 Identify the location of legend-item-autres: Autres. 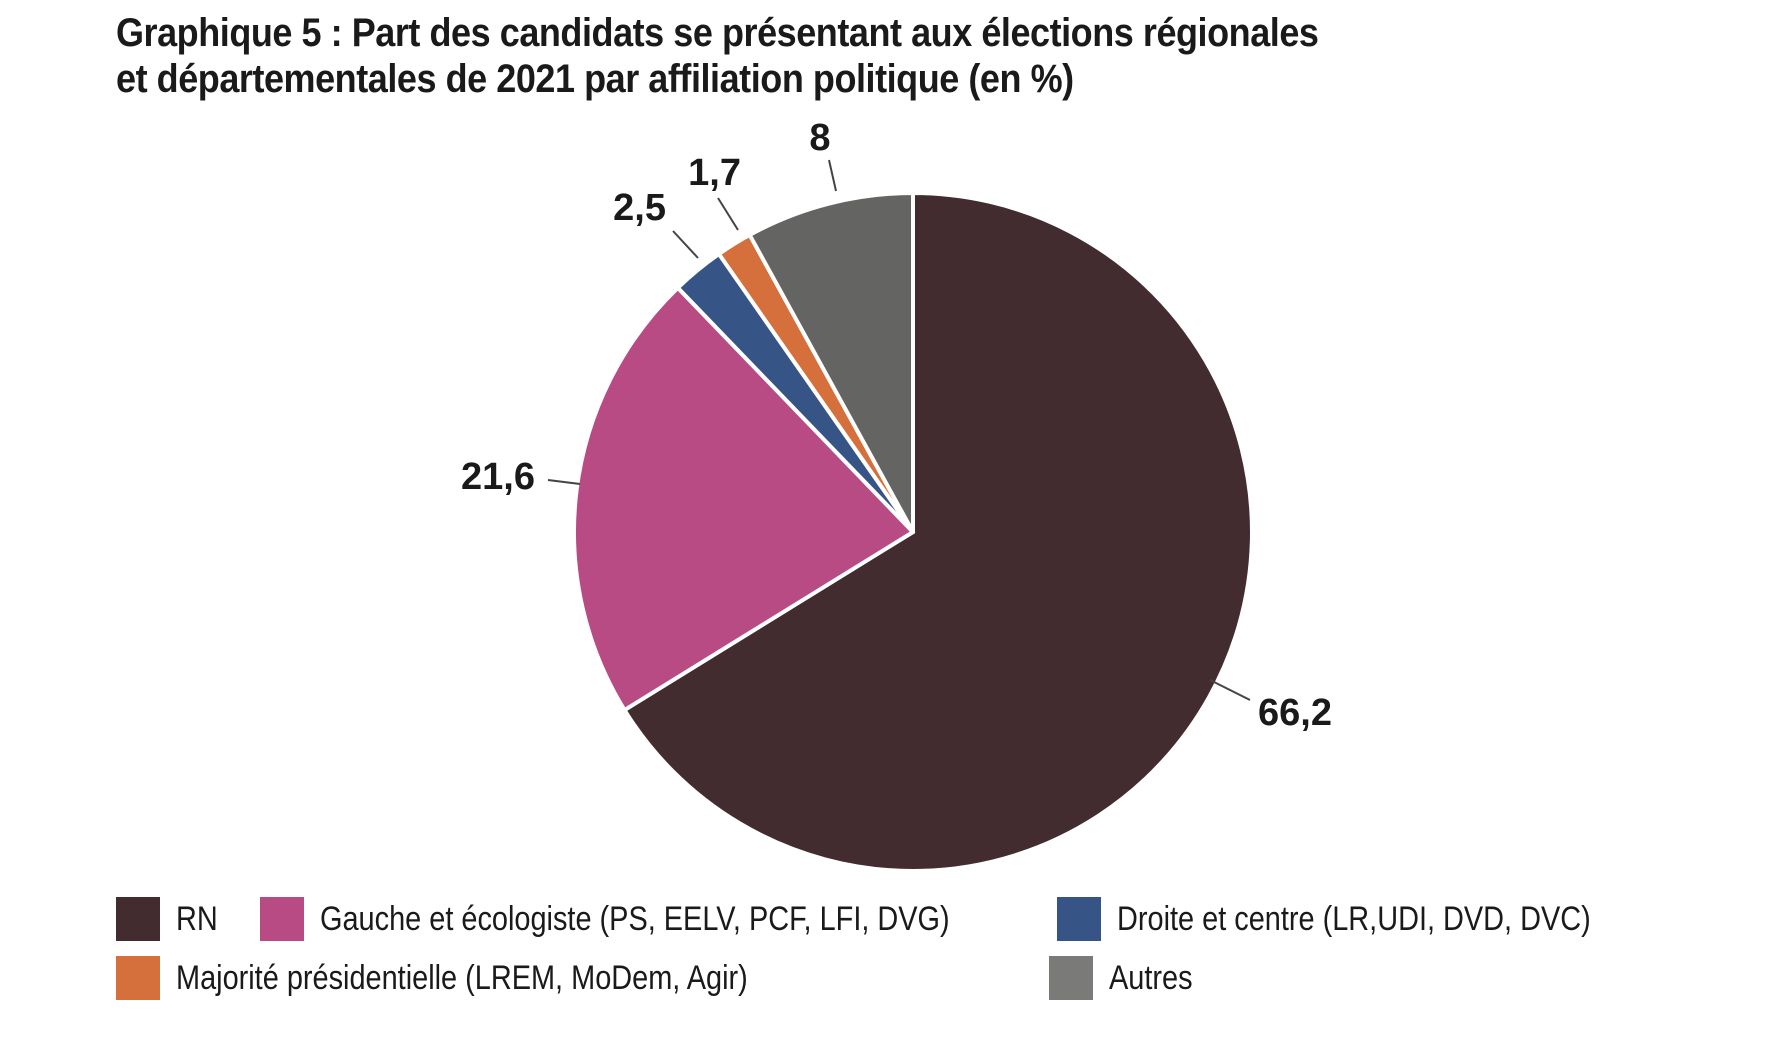
(1128, 978).